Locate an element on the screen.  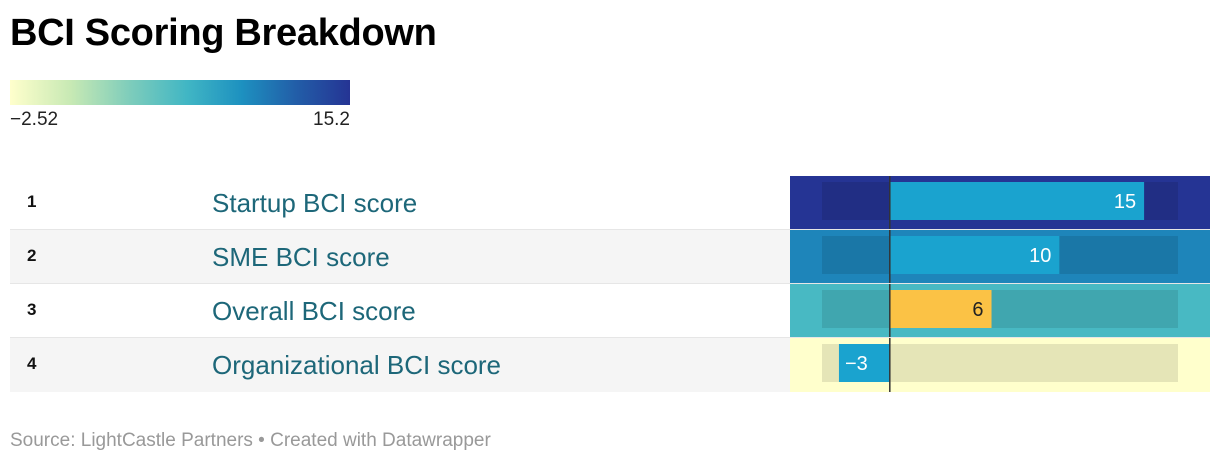
score-value-label: −3 is located at coordinates (856, 364).